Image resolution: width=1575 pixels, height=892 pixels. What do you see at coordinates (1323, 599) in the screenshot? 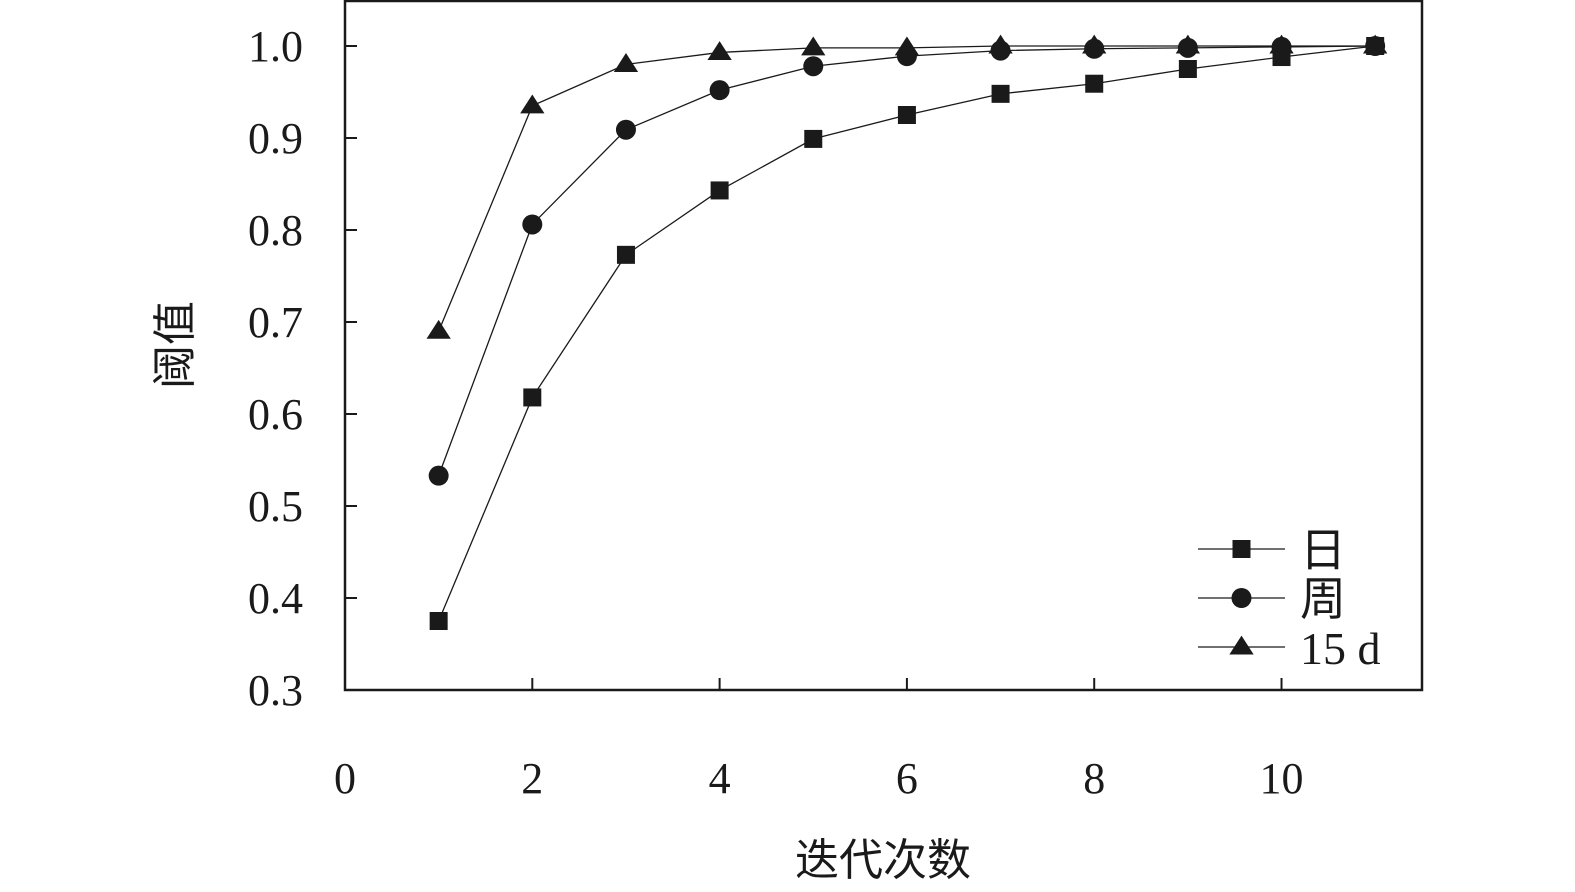
I see `legend-label: 周` at bounding box center [1323, 599].